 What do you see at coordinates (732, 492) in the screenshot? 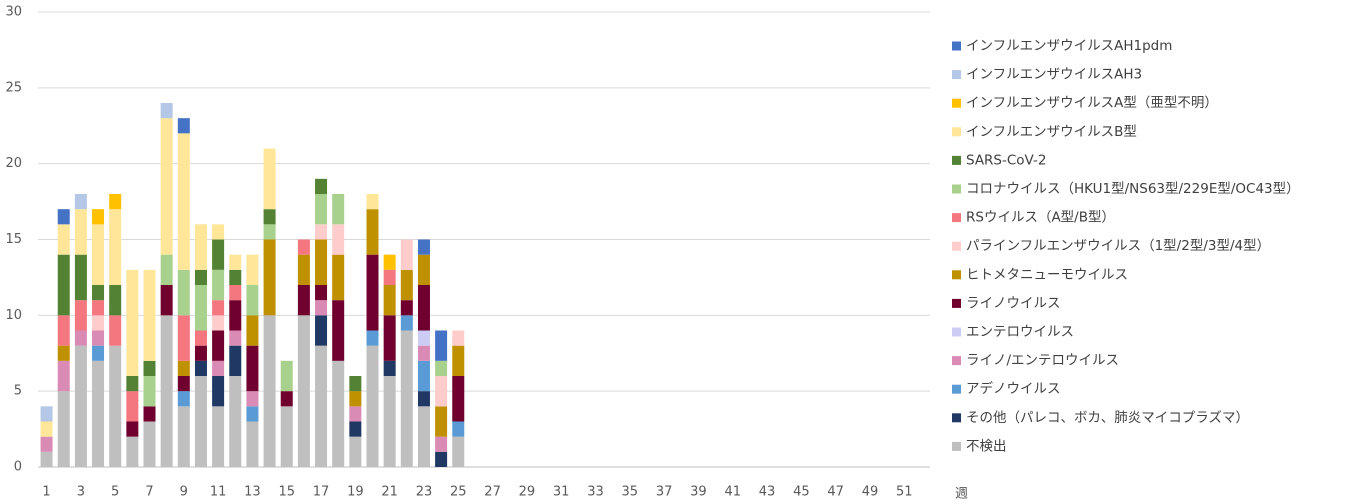
I see `x-tick-label: 41` at bounding box center [732, 492].